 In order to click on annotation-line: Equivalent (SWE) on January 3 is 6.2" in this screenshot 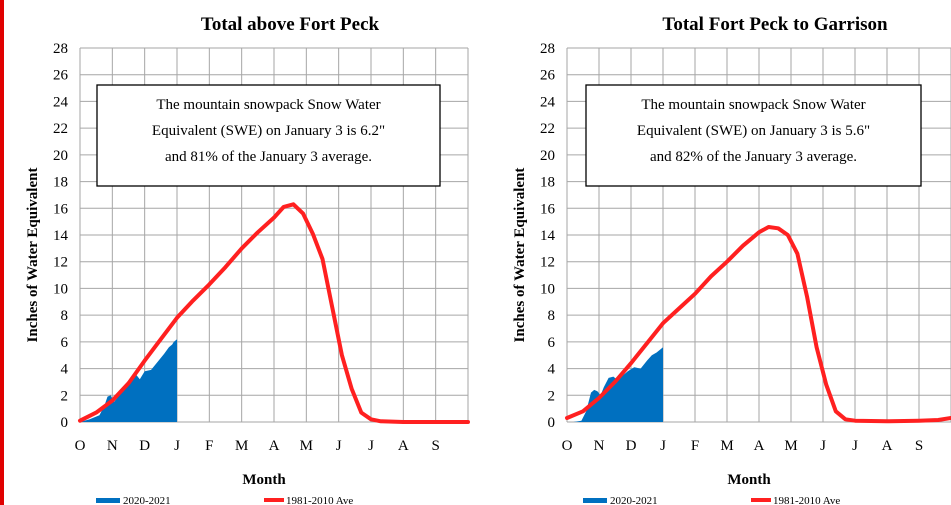, I will do `click(268, 131)`.